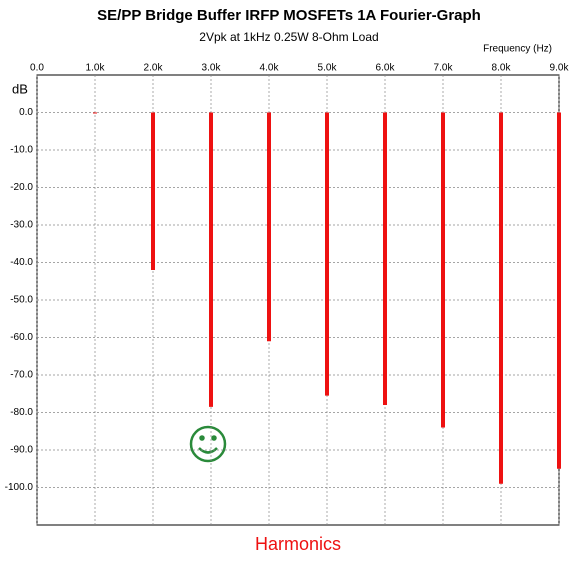 The image size is (578, 565). Describe the element at coordinates (21, 300) in the screenshot. I see `y-tick-label: -50.0` at that location.